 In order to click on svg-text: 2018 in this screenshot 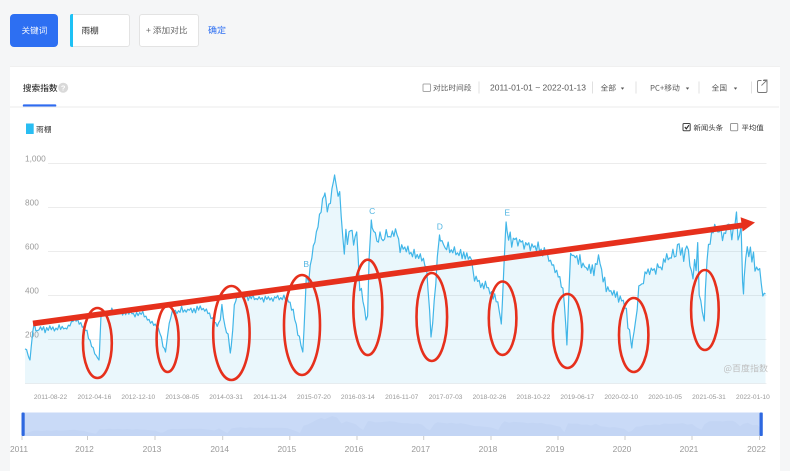, I will do `click(488, 449)`.